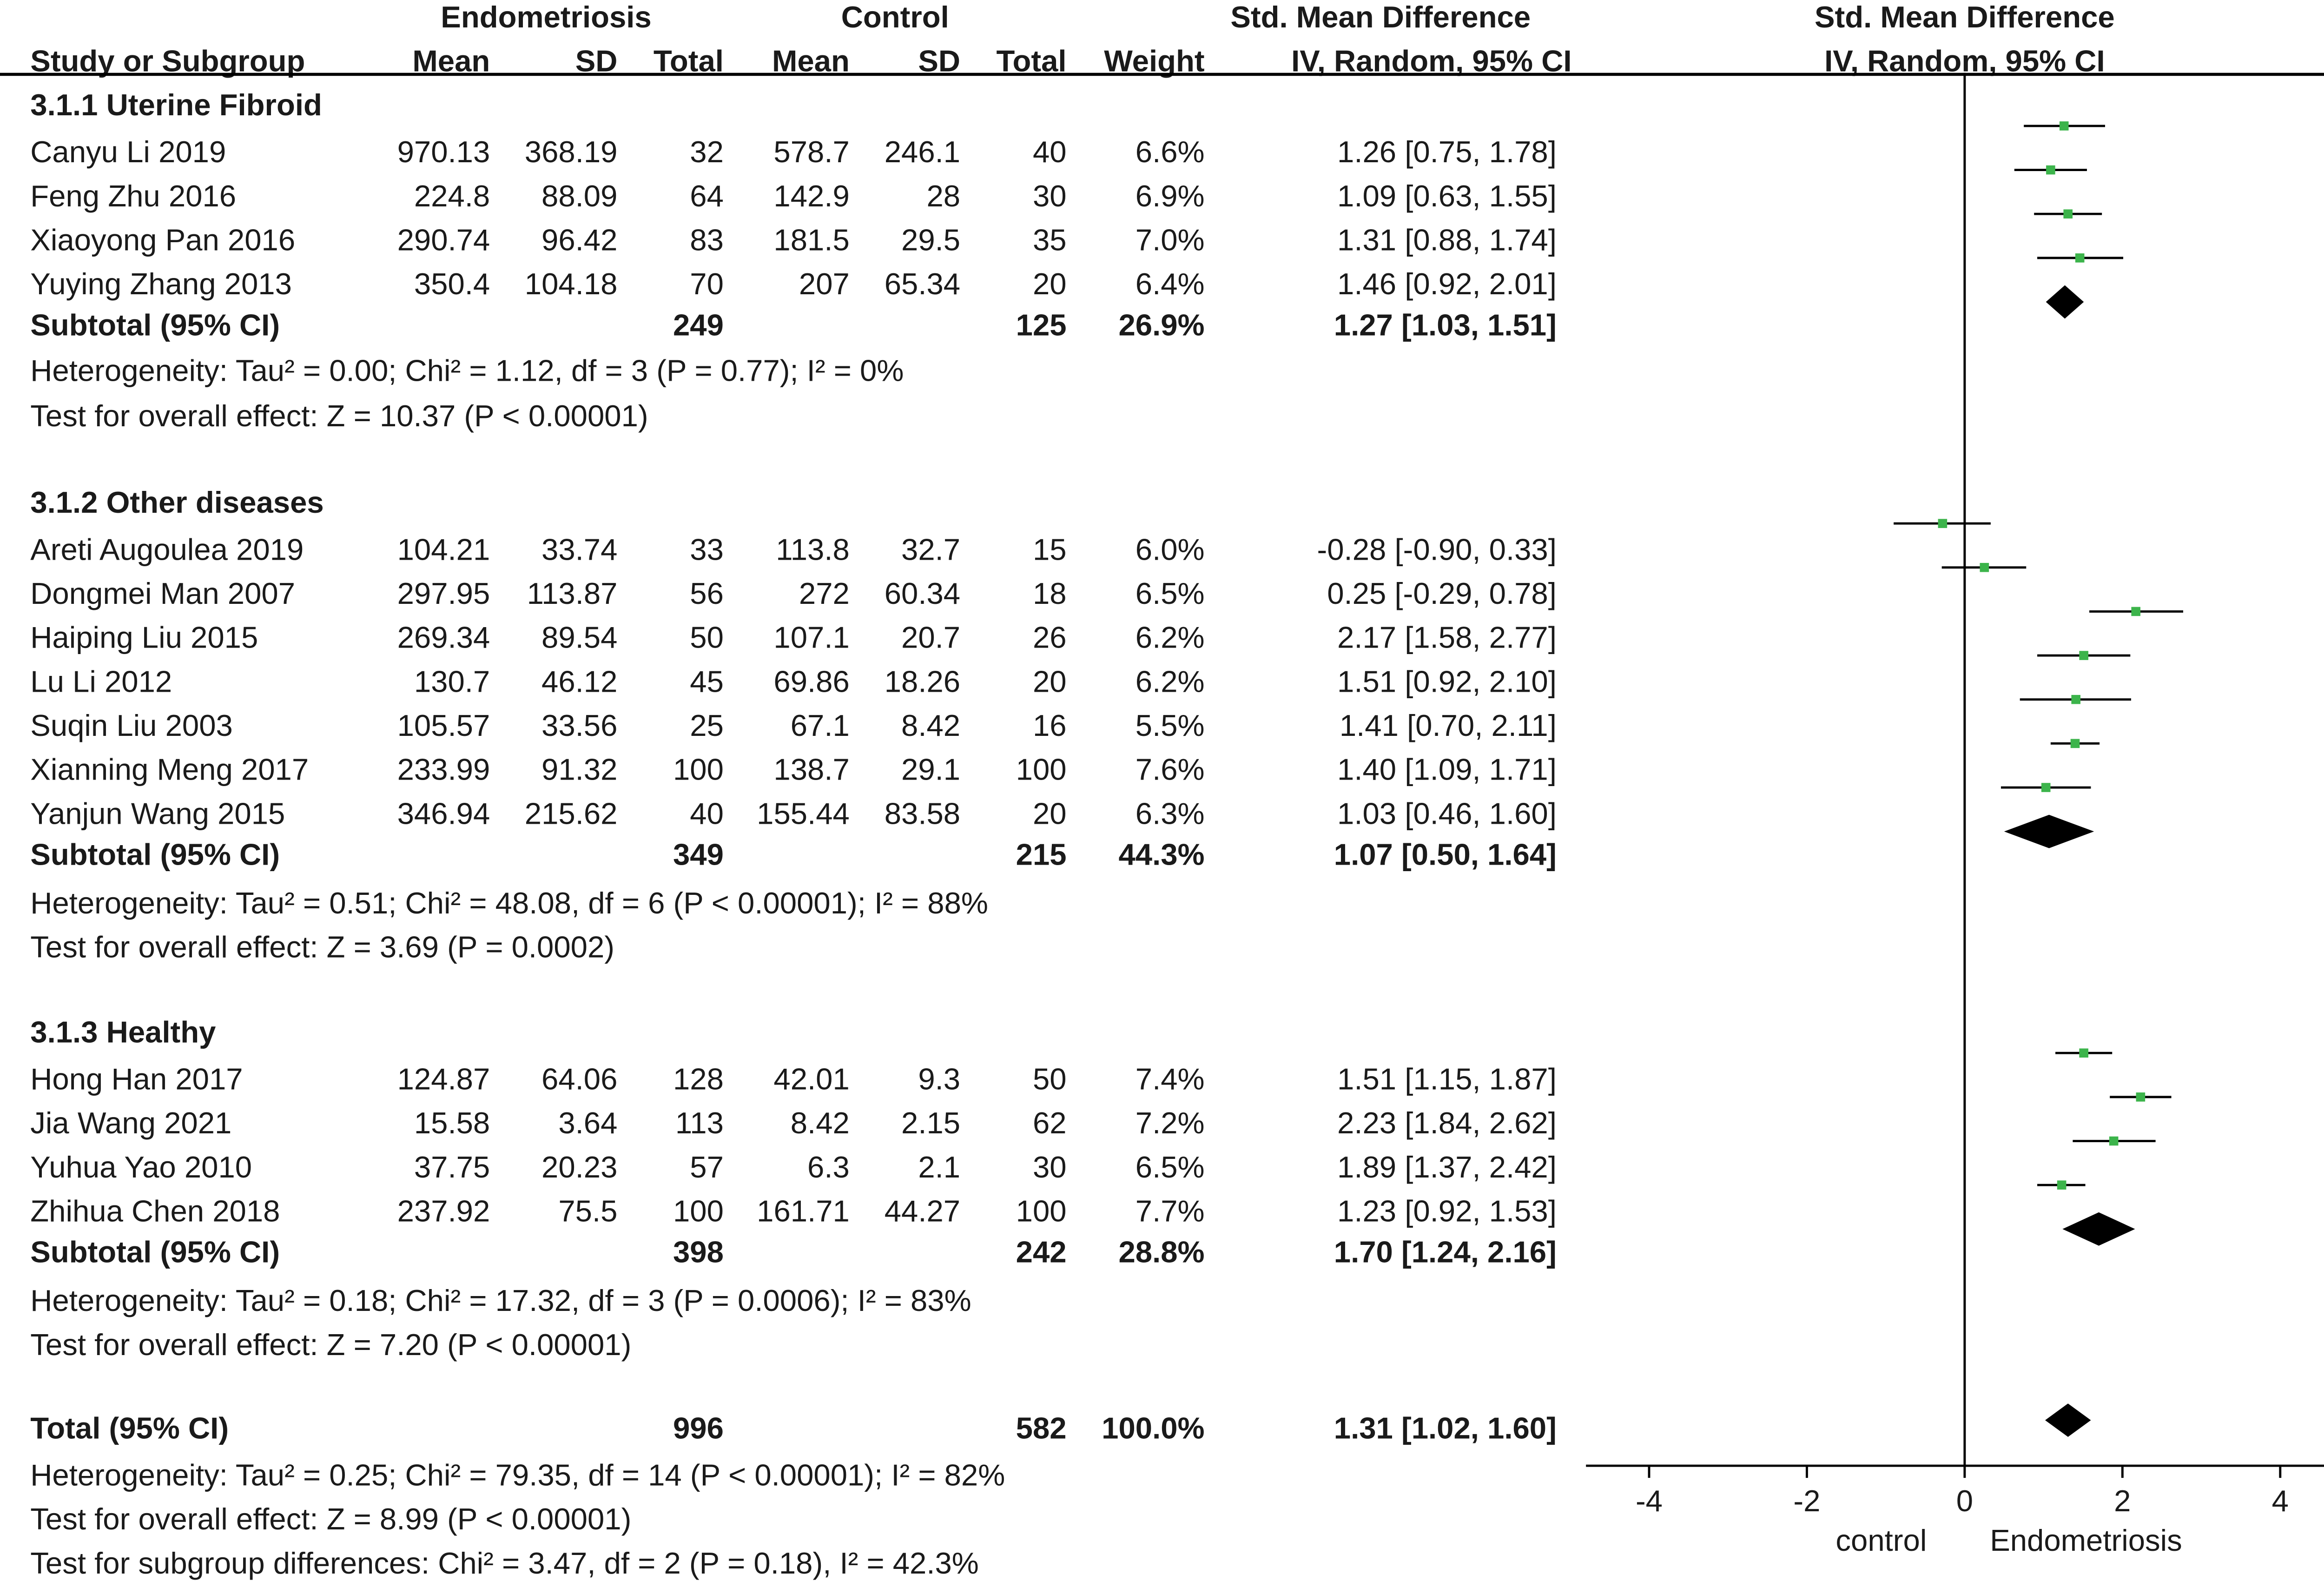 This screenshot has width=2324, height=1581. What do you see at coordinates (707, 1168) in the screenshot?
I see `study-total-1: 57` at bounding box center [707, 1168].